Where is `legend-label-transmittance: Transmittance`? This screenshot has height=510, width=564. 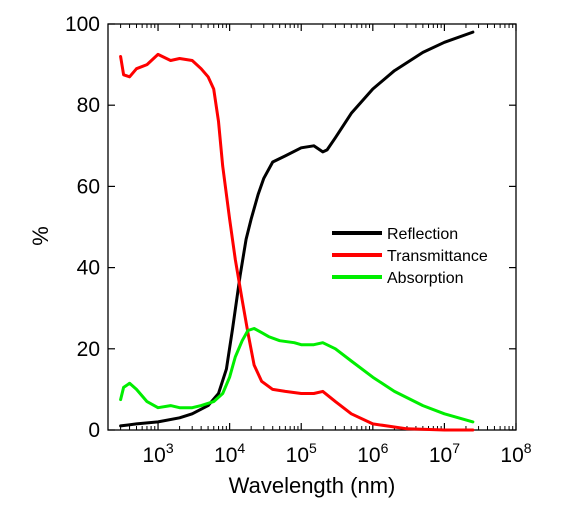
legend-label-transmittance: Transmittance is located at coordinates (437, 256).